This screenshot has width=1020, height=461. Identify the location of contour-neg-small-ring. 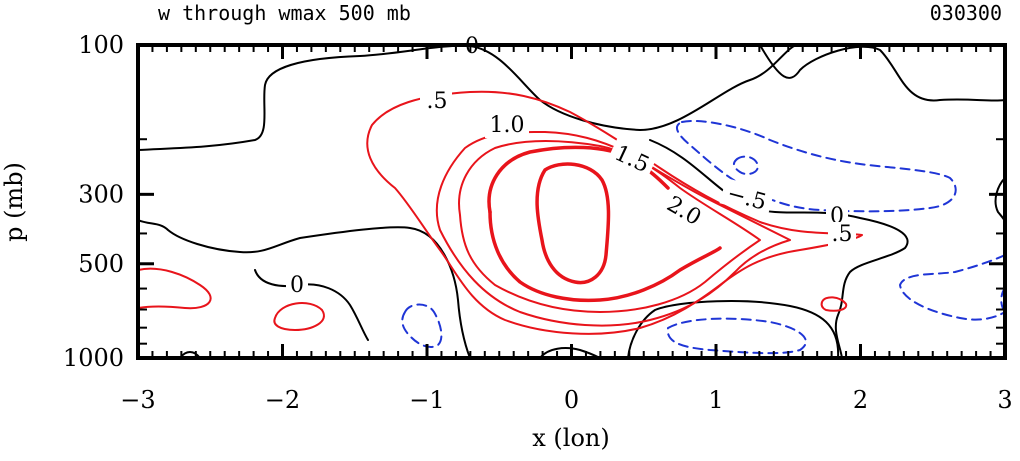
(745, 165).